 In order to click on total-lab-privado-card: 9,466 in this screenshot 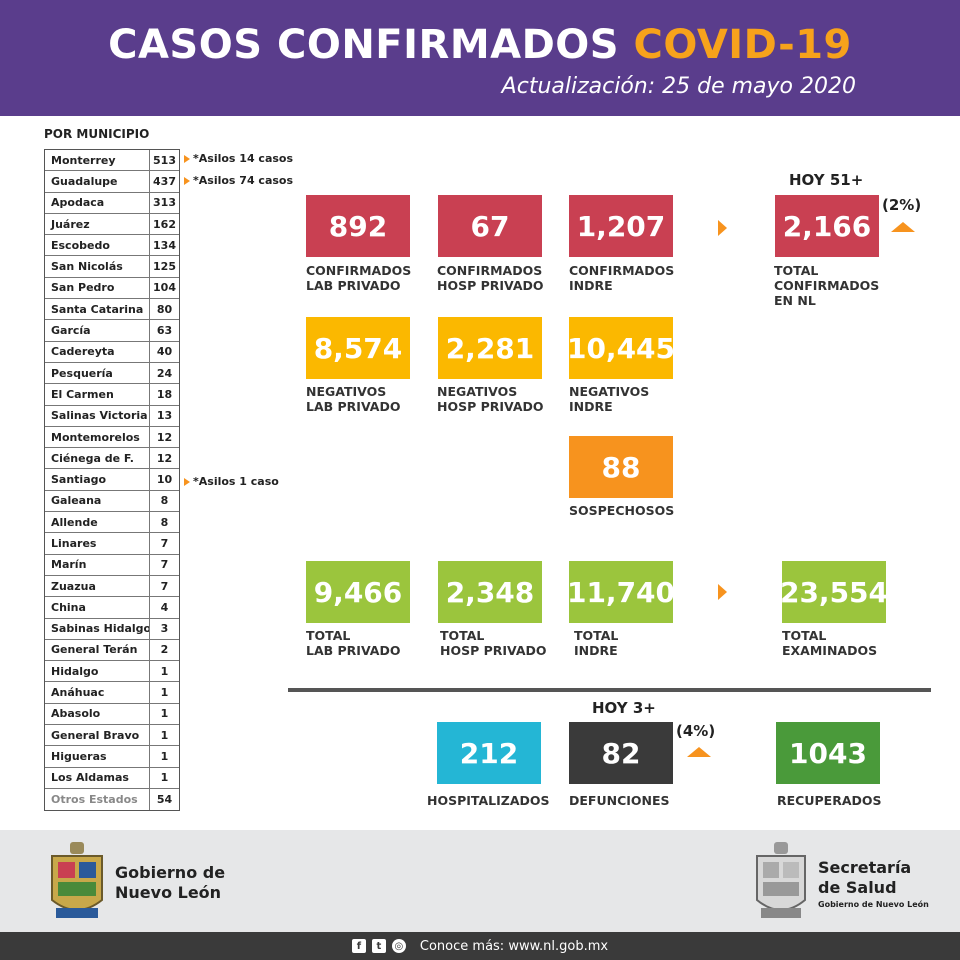, I will do `click(358, 592)`.